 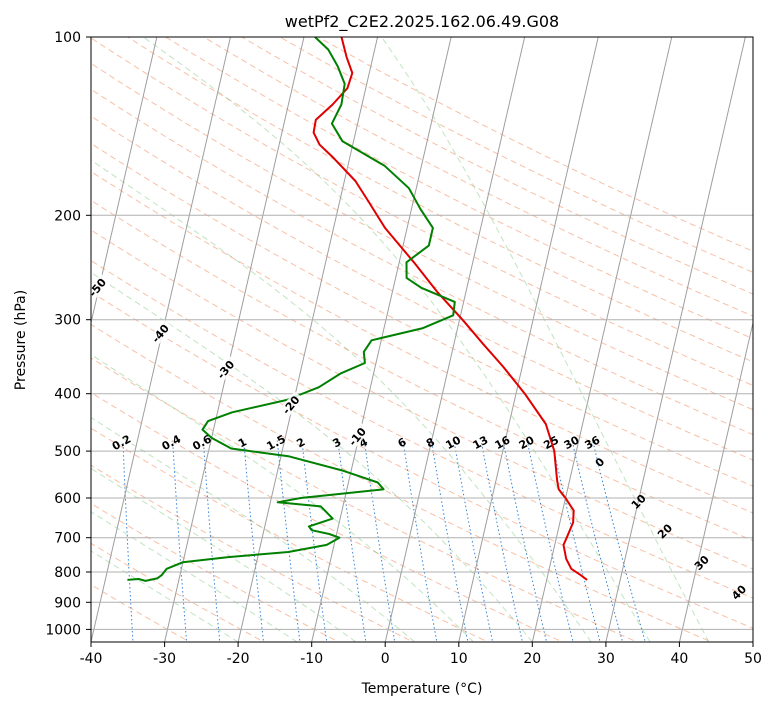 I want to click on mixing-ratio-label: 10, so click(x=453, y=442).